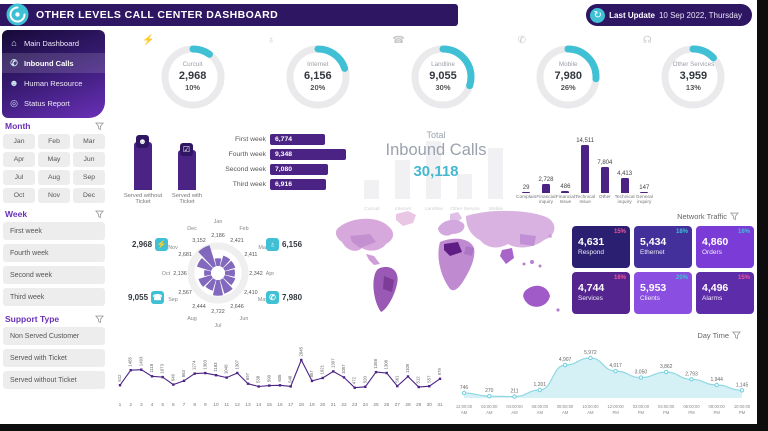 This screenshot has width=768, height=431. I want to click on week-btn-first-week: First week, so click(54, 231).